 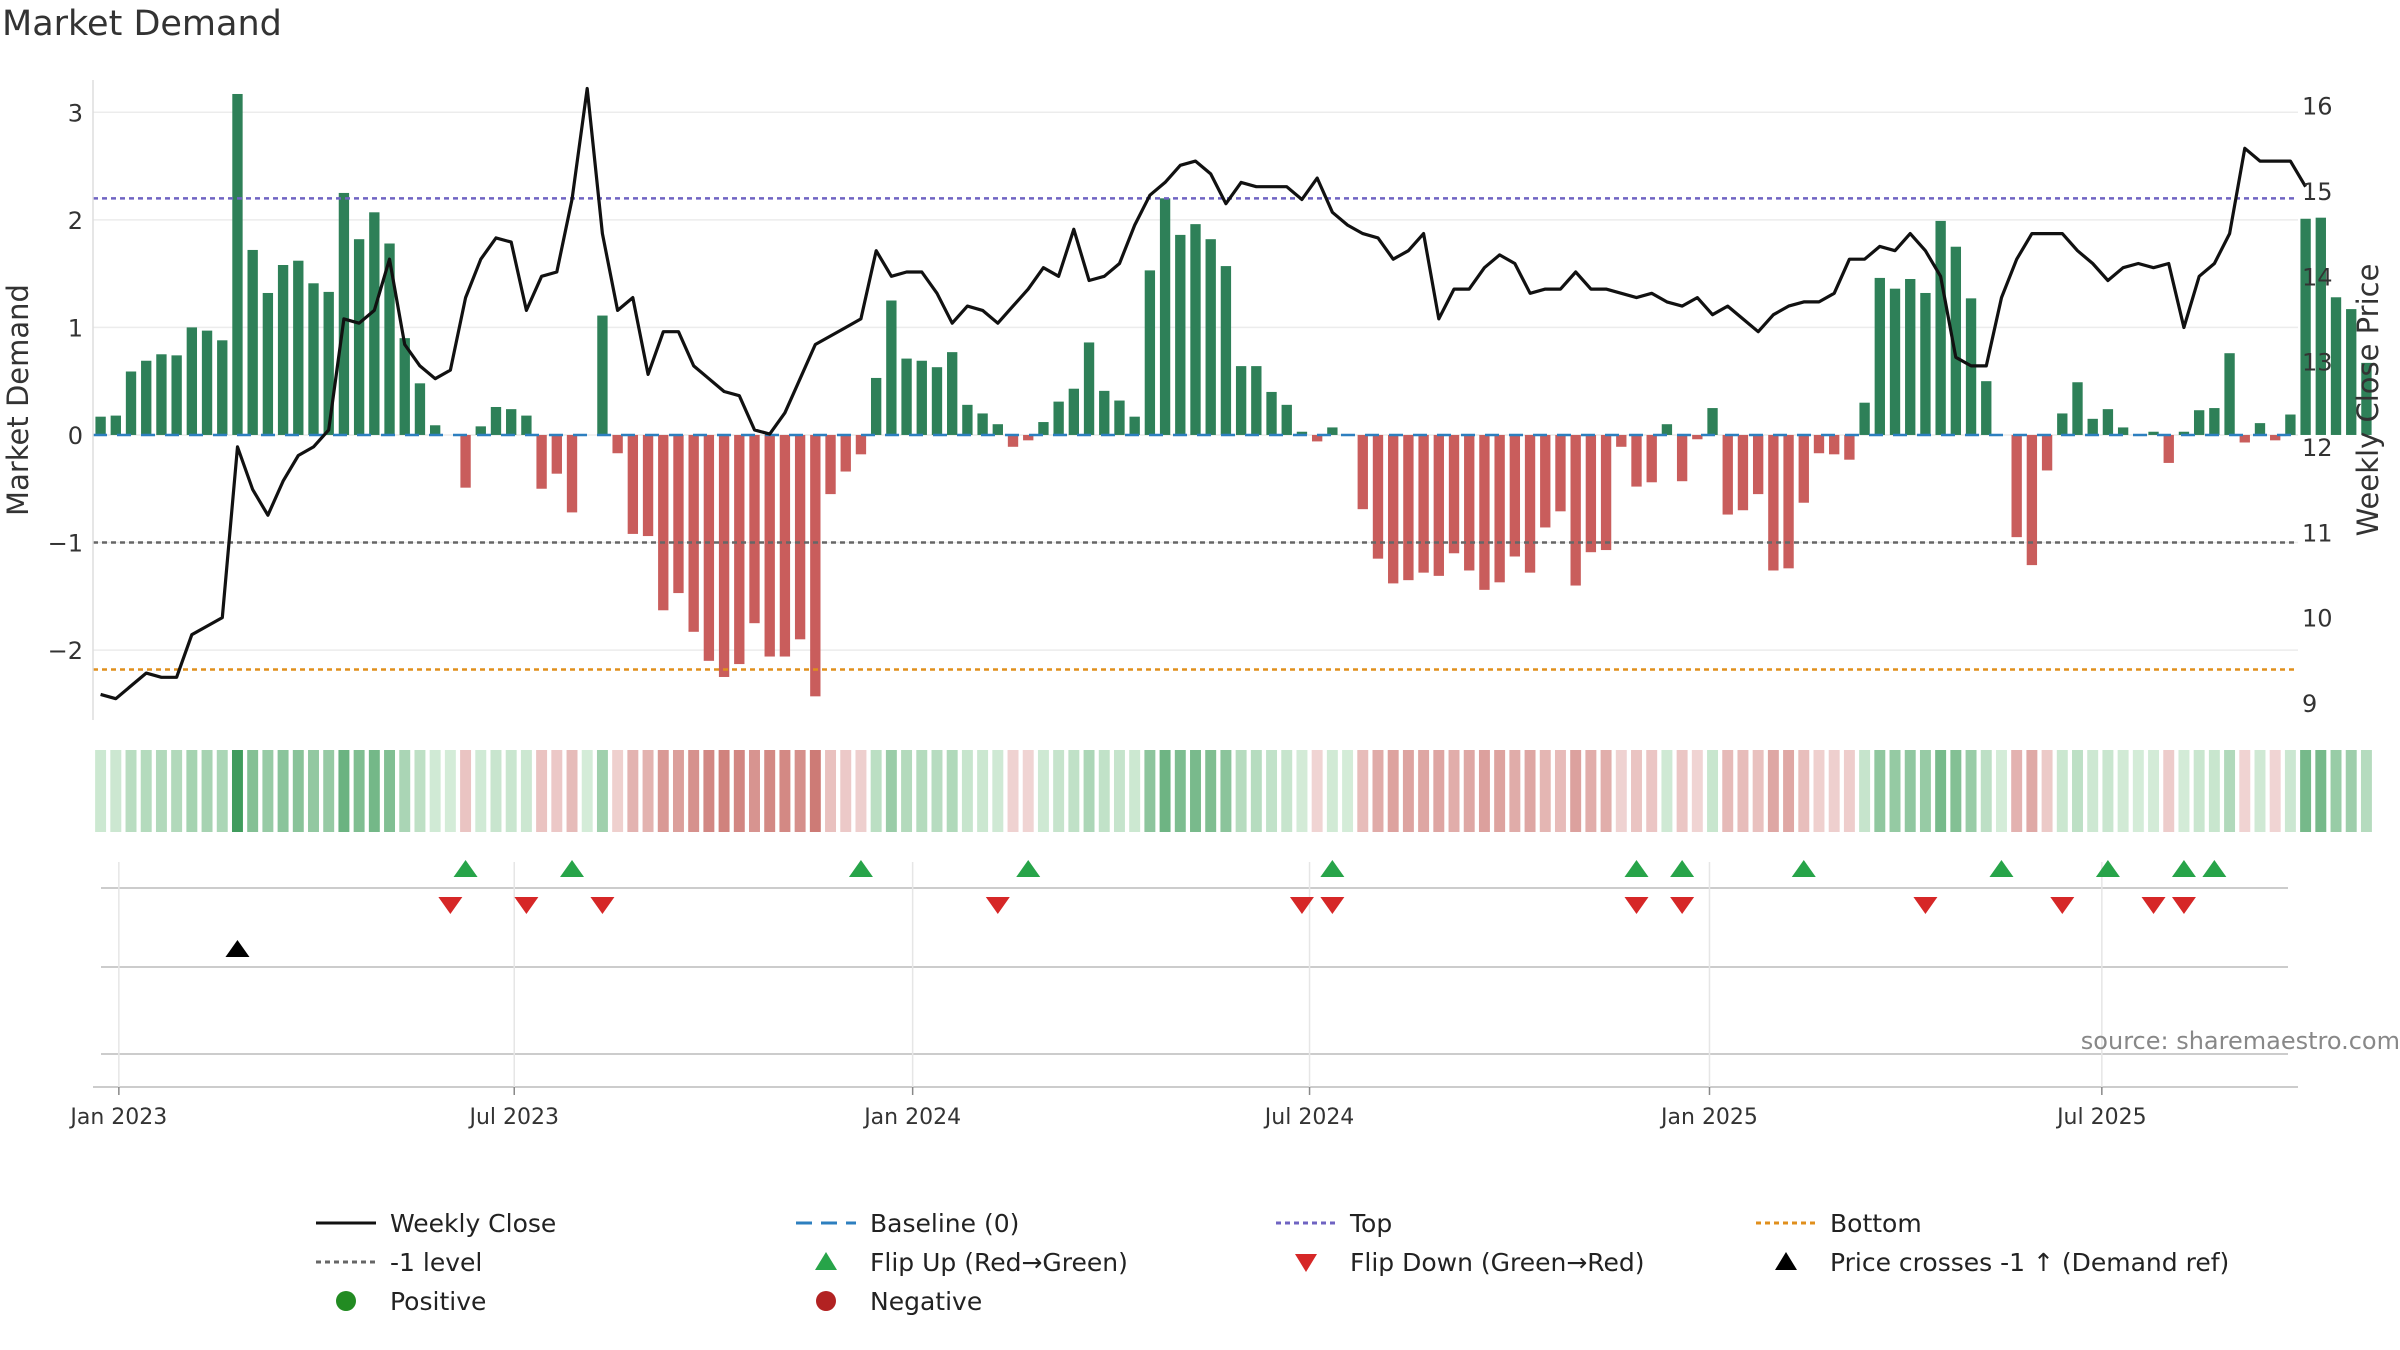 I want to click on right-tick-label: 12, so click(x=2317, y=448).